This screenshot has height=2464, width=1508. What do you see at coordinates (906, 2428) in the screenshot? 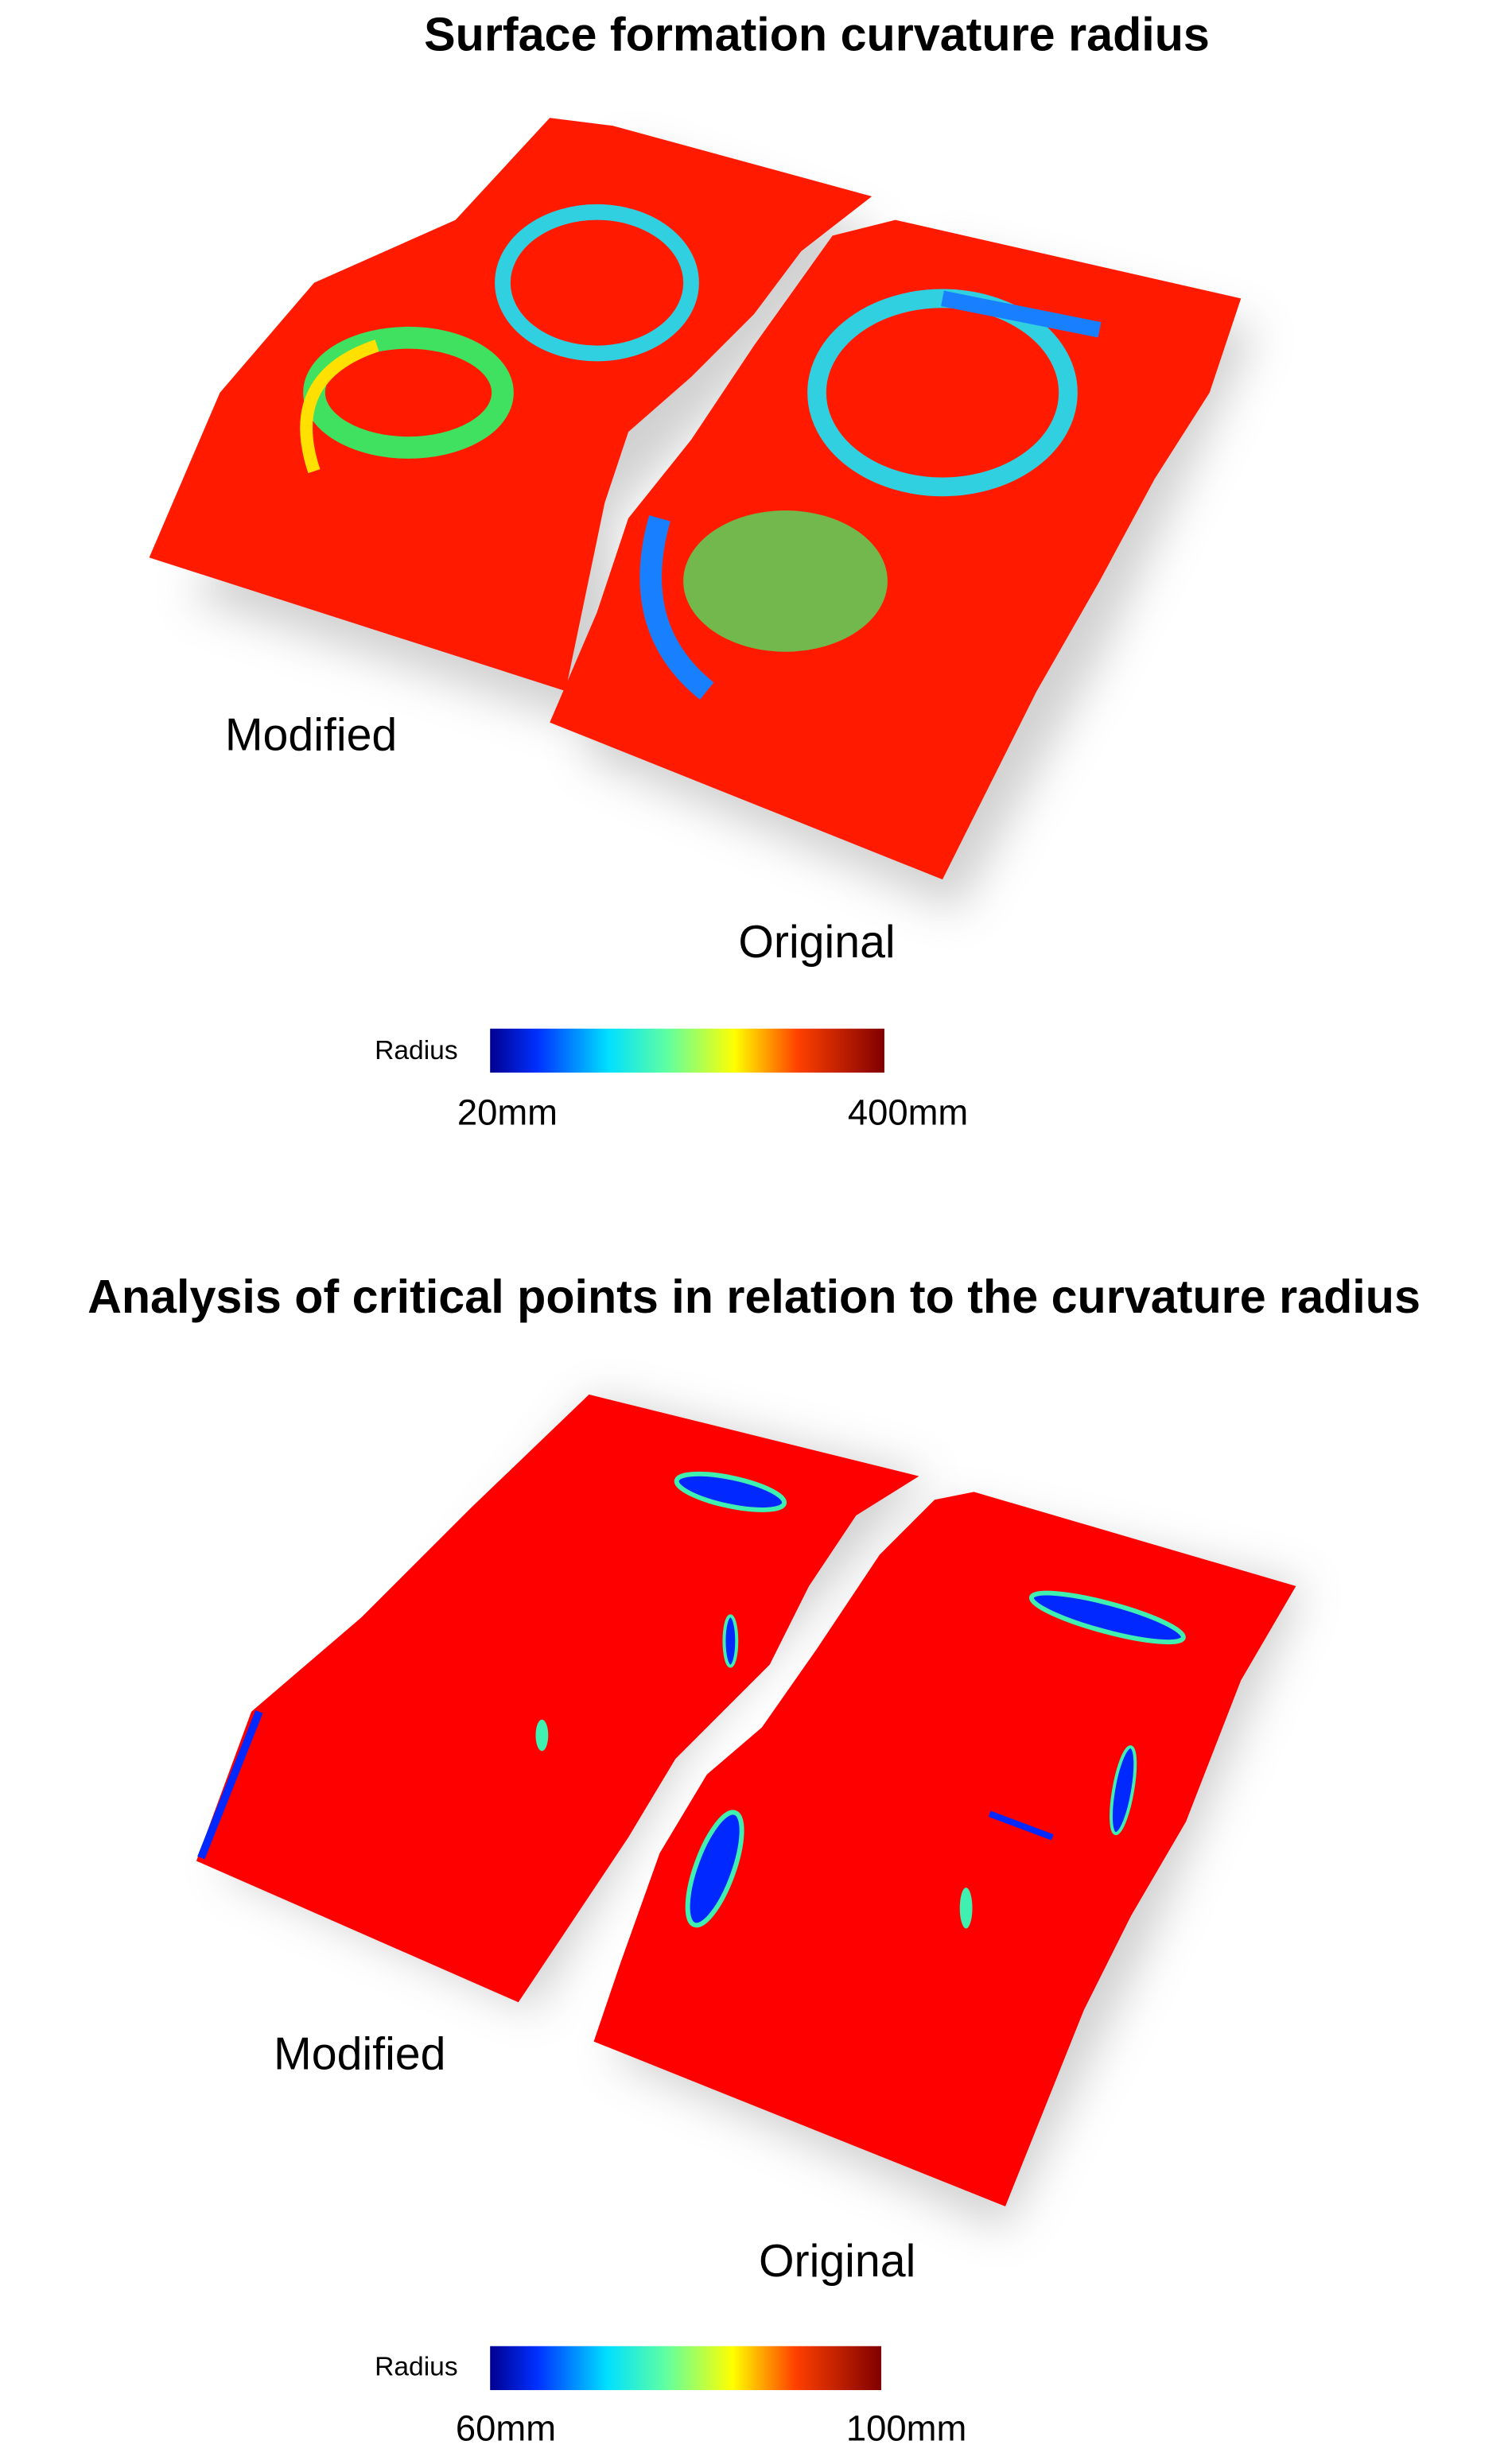
I see `colorbar-max: 100mm` at bounding box center [906, 2428].